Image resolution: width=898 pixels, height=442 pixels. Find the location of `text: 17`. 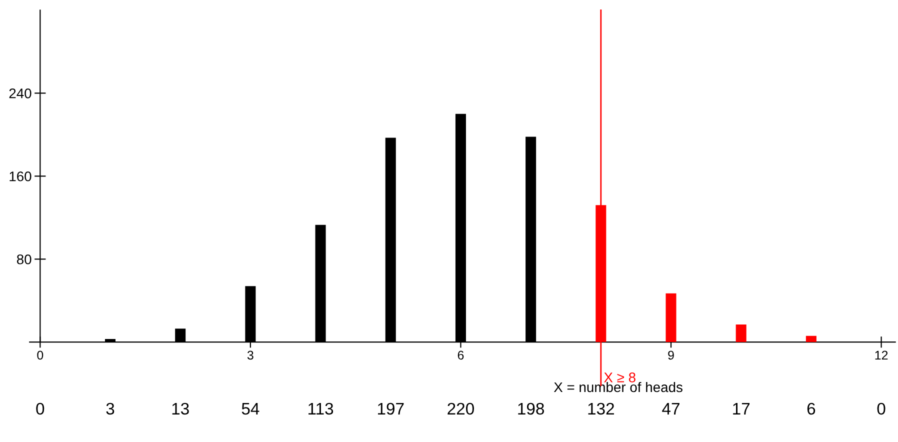

text: 17 is located at coordinates (741, 408).